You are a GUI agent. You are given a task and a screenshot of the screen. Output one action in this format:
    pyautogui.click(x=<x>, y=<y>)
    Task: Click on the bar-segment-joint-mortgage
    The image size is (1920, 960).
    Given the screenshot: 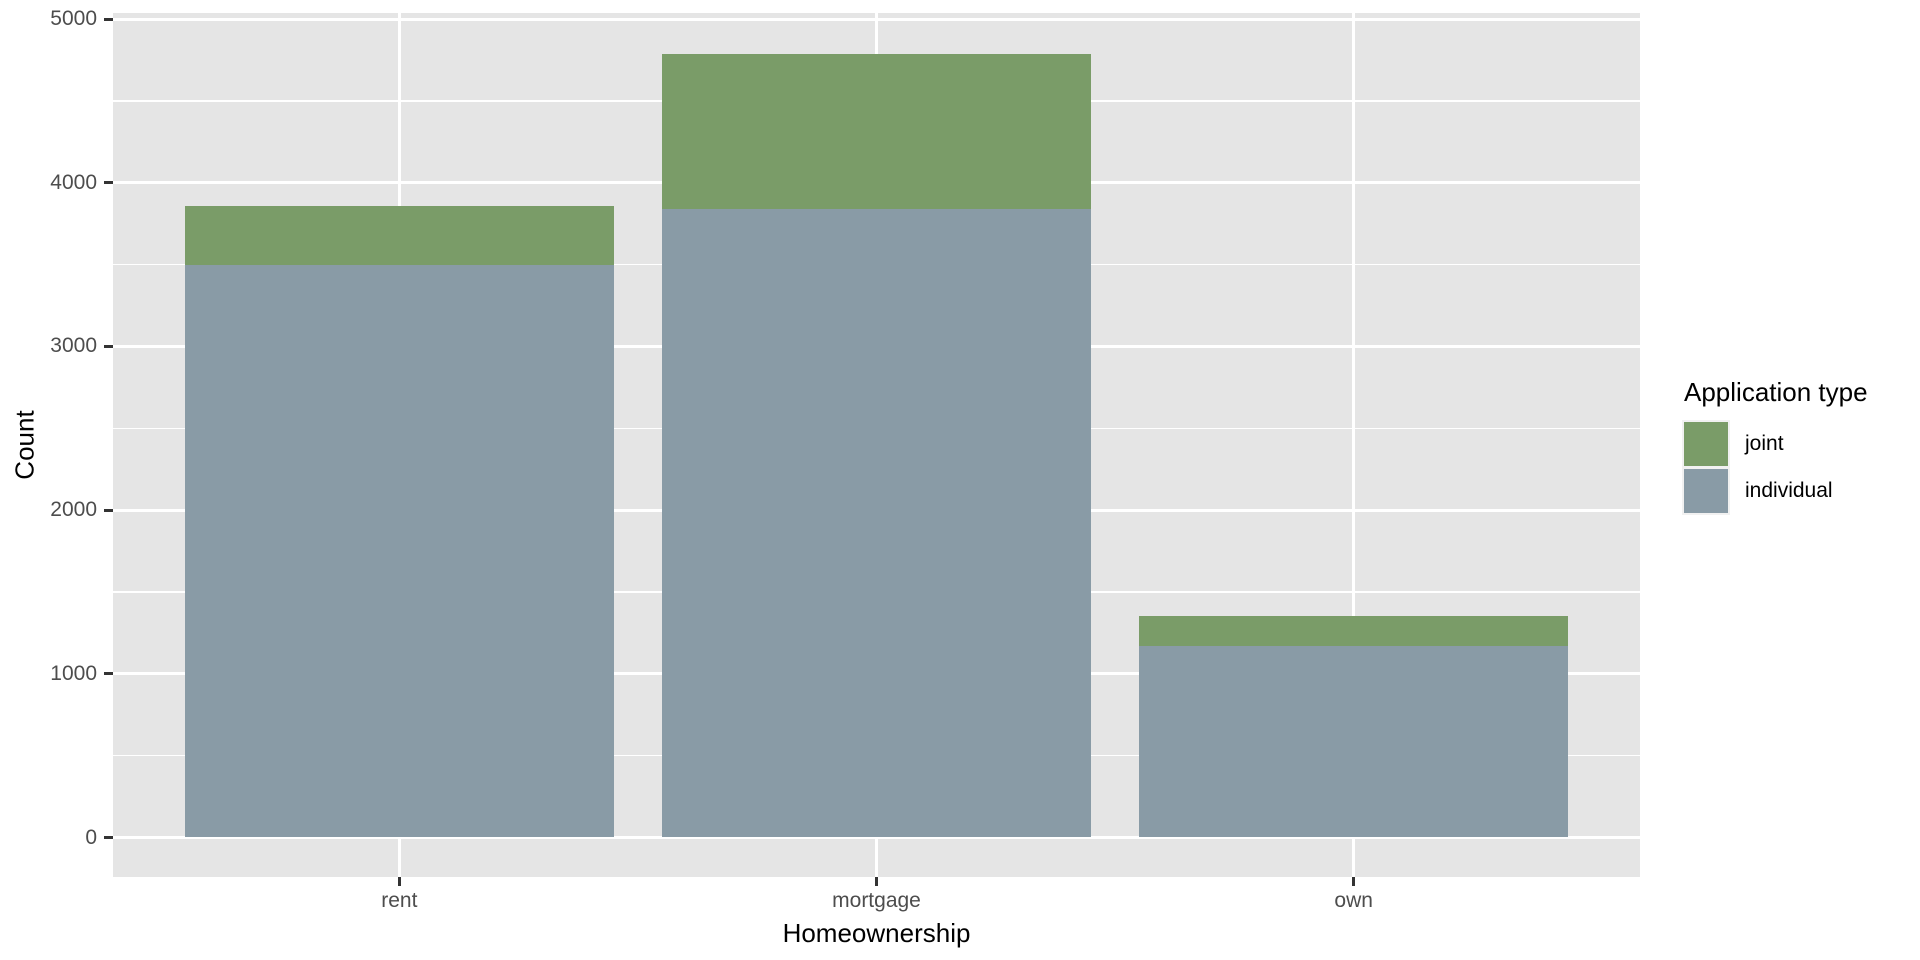 What is the action you would take?
    pyautogui.click(x=876, y=131)
    